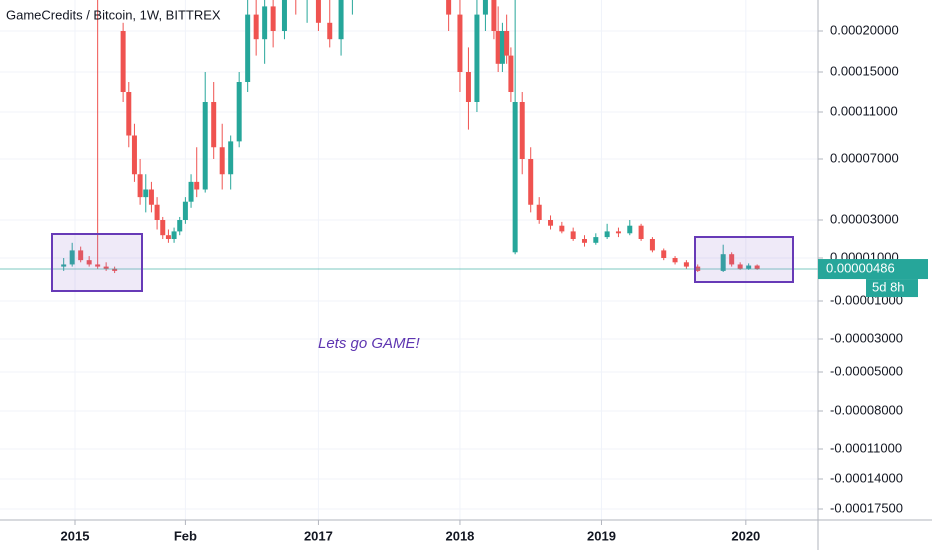 This screenshot has height=550, width=932. What do you see at coordinates (113, 14) in the screenshot?
I see `chart-title: GameCredits / Bitcoin, 1W, BITTREX` at bounding box center [113, 14].